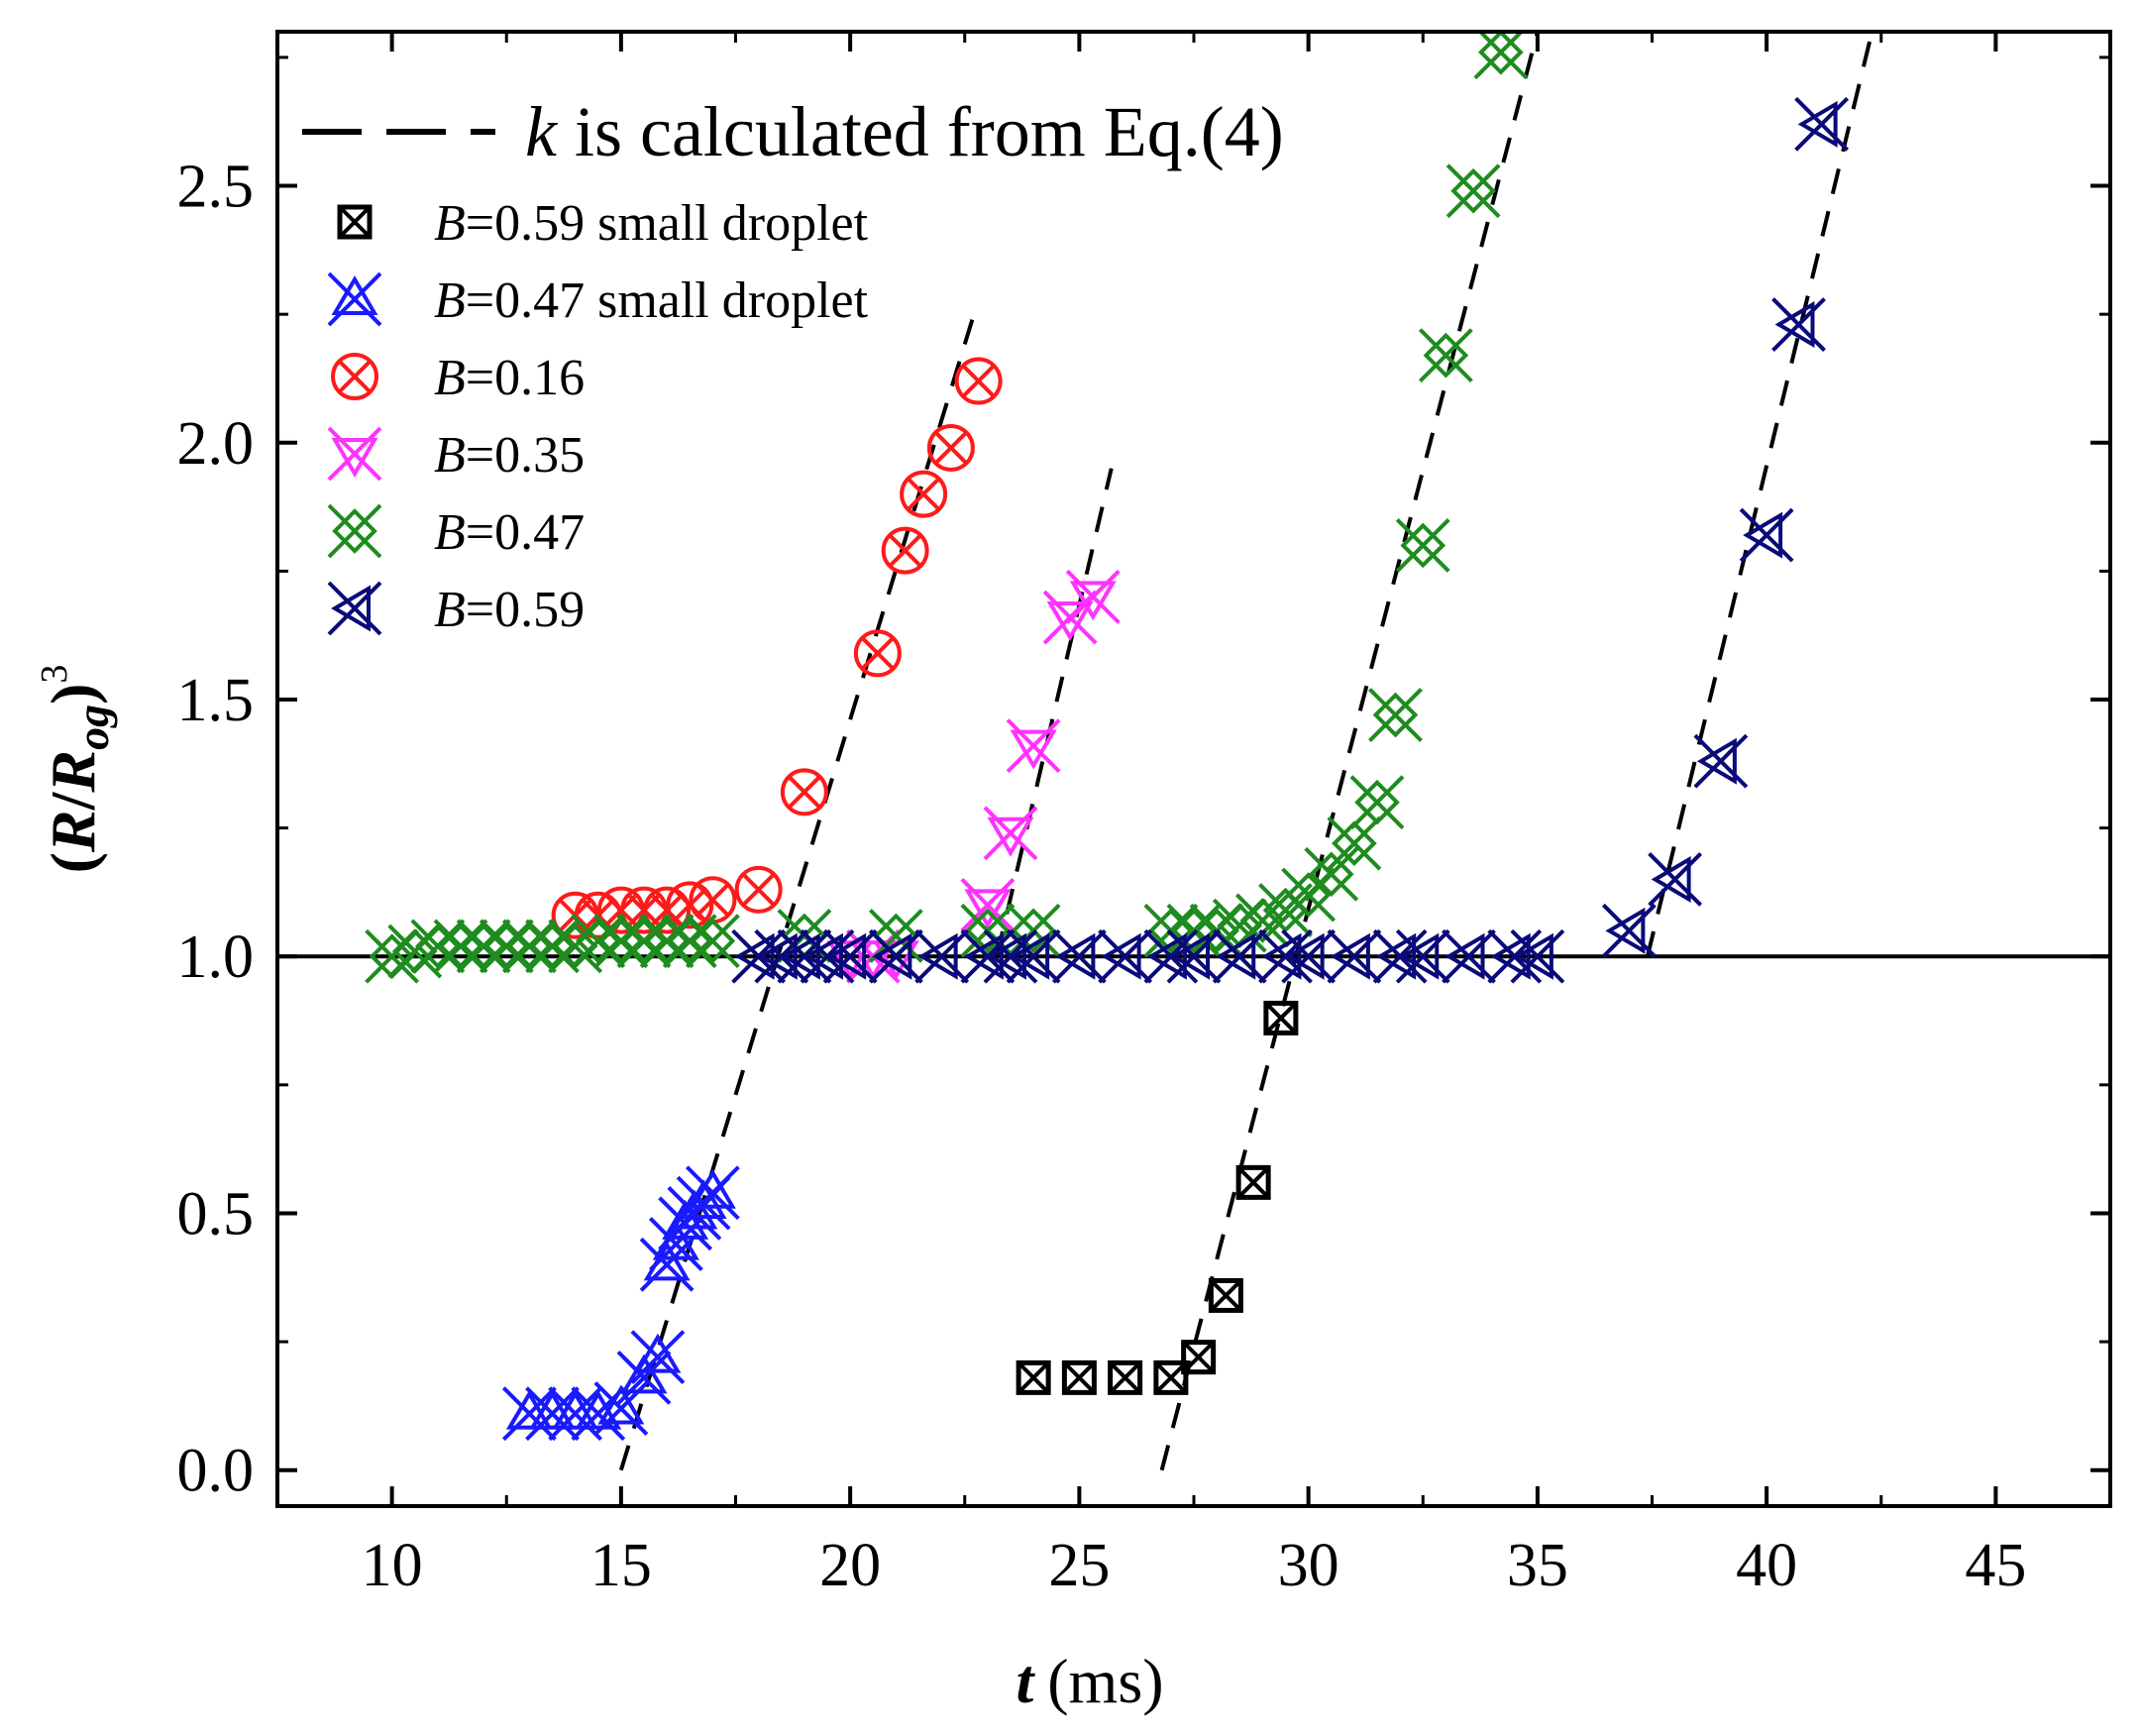 The height and width of the screenshot is (1736, 2141). What do you see at coordinates (216, 1471) in the screenshot?
I see `y-tick-label: 0.0` at bounding box center [216, 1471].